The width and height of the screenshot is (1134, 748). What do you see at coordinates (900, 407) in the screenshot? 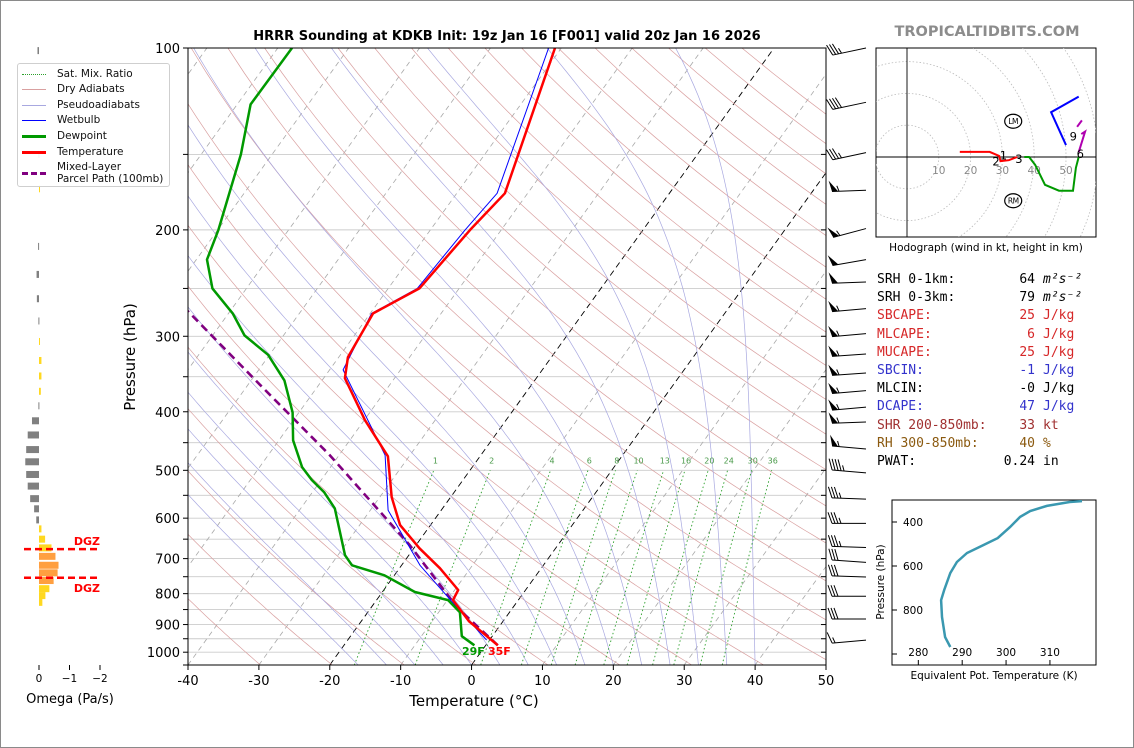
I see `stat-label: DCAPE:` at bounding box center [900, 407].